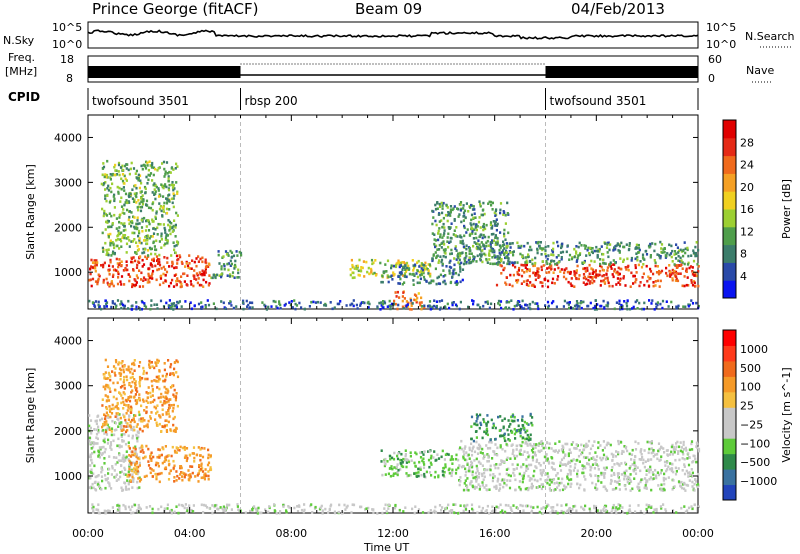  Describe the element at coordinates (388, 9) in the screenshot. I see `beam-title: Beam 09` at that location.